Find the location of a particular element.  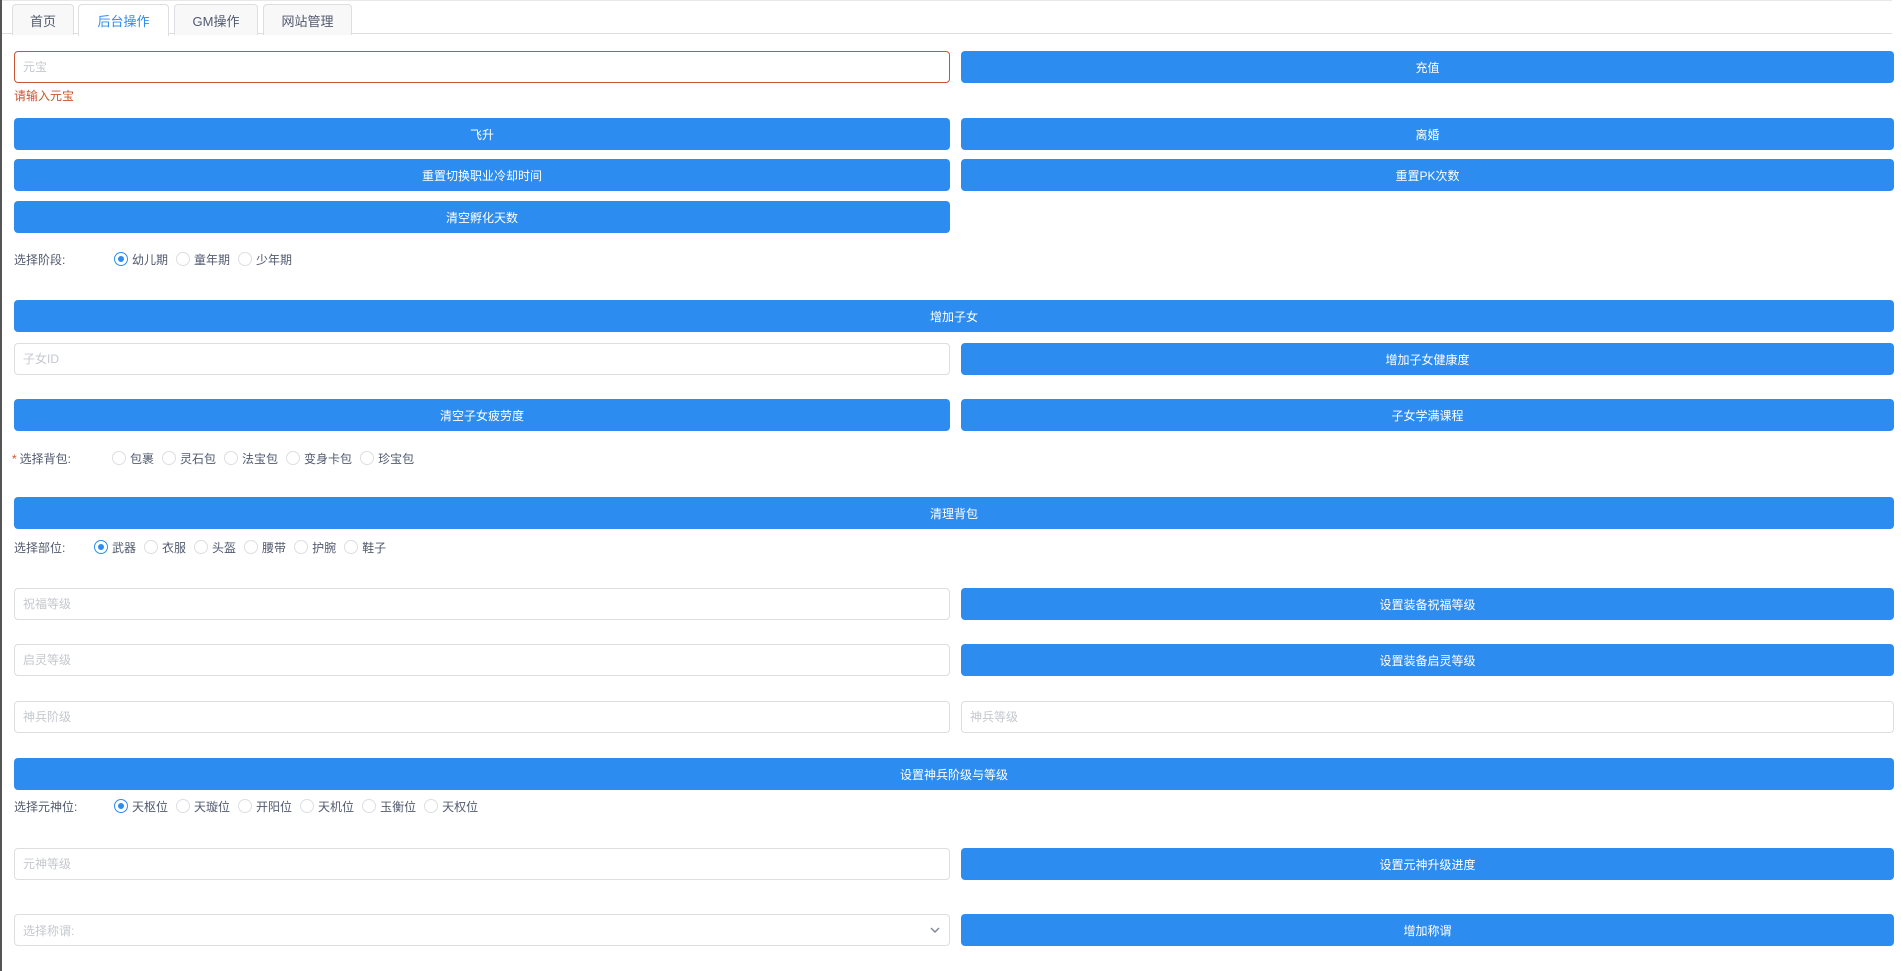

add-child-button: 增加子女 is located at coordinates (954, 316).